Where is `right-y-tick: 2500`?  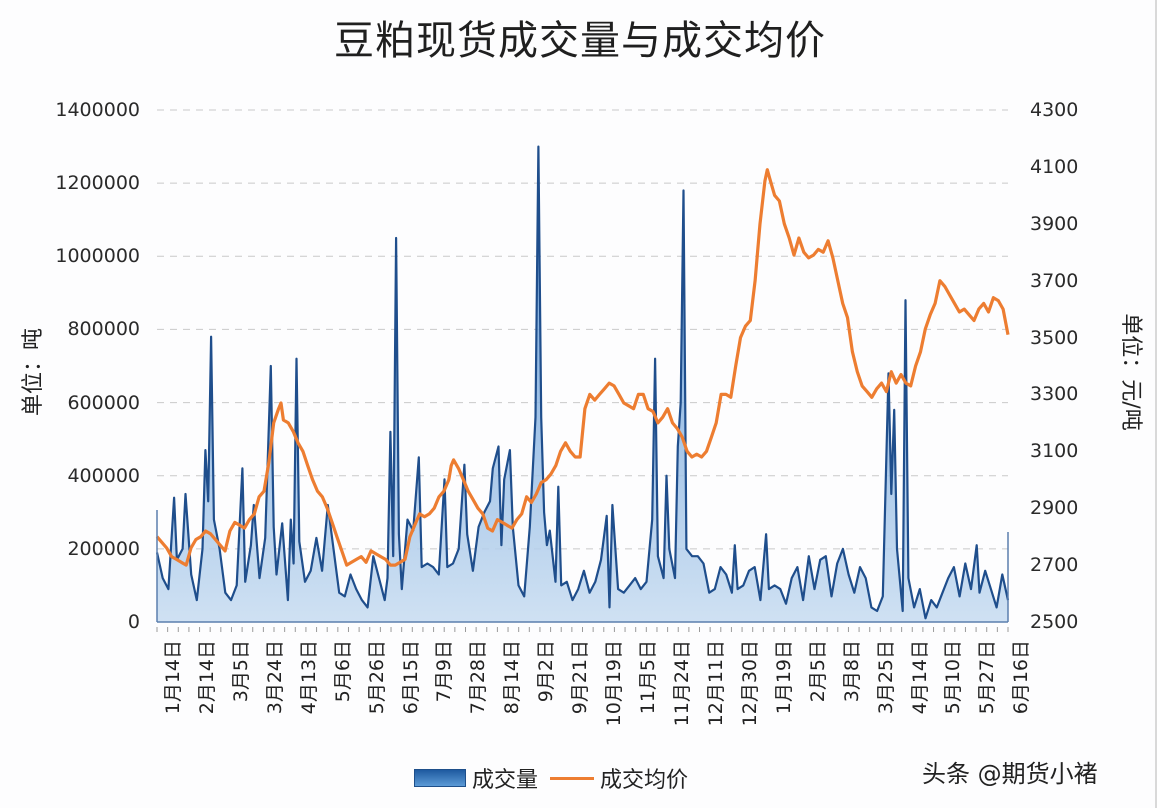 right-y-tick: 2500 is located at coordinates (1054, 622).